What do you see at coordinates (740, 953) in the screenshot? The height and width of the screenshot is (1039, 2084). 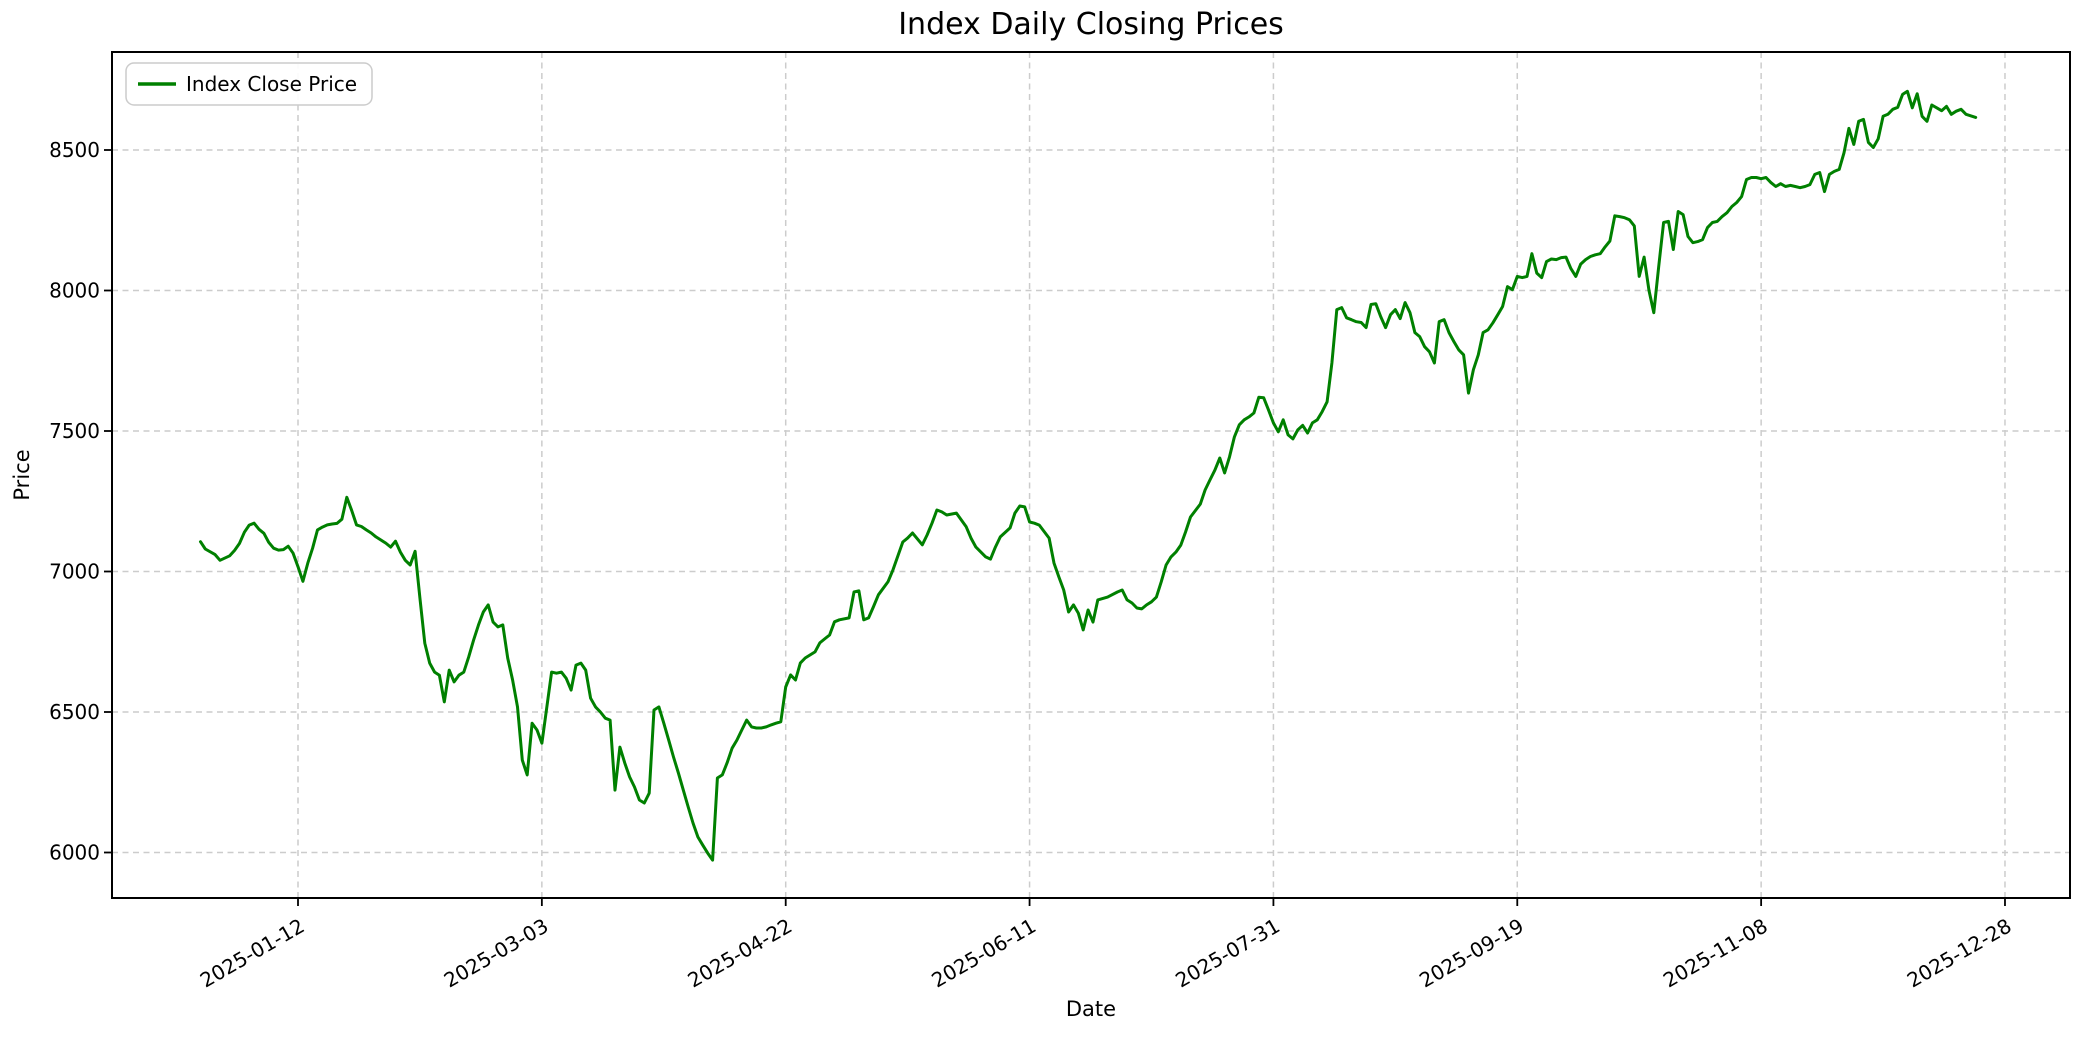 I see `x-tick-label: 2025-04-22` at bounding box center [740, 953].